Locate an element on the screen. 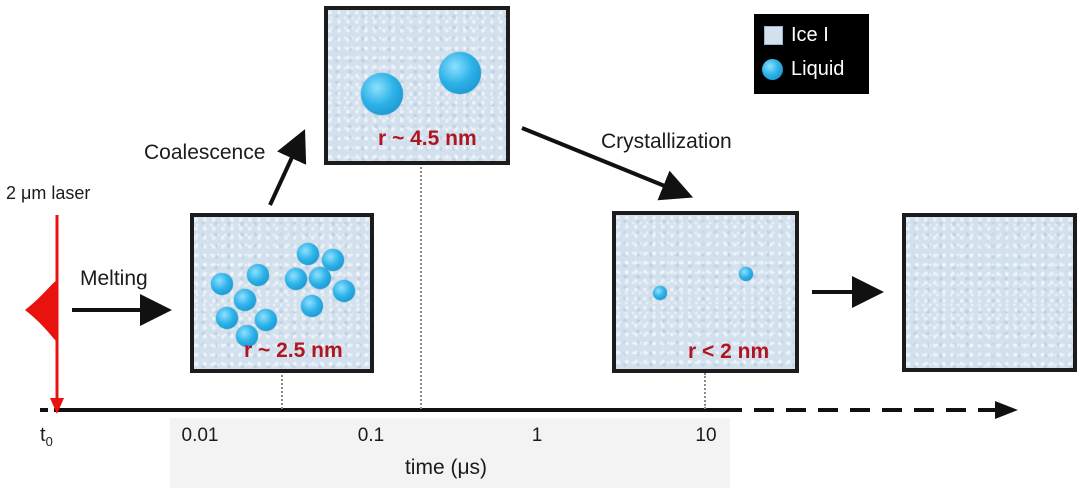  tick-label: 0.01 is located at coordinates (200, 435).